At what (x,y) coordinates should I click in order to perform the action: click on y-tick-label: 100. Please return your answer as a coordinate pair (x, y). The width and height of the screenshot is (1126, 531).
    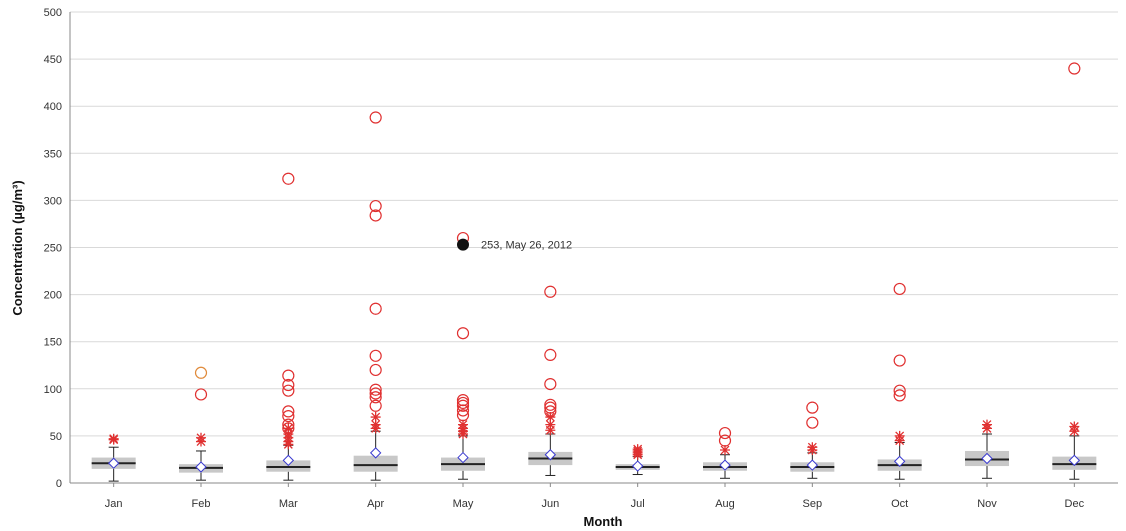
    Looking at the image, I should click on (53, 390).